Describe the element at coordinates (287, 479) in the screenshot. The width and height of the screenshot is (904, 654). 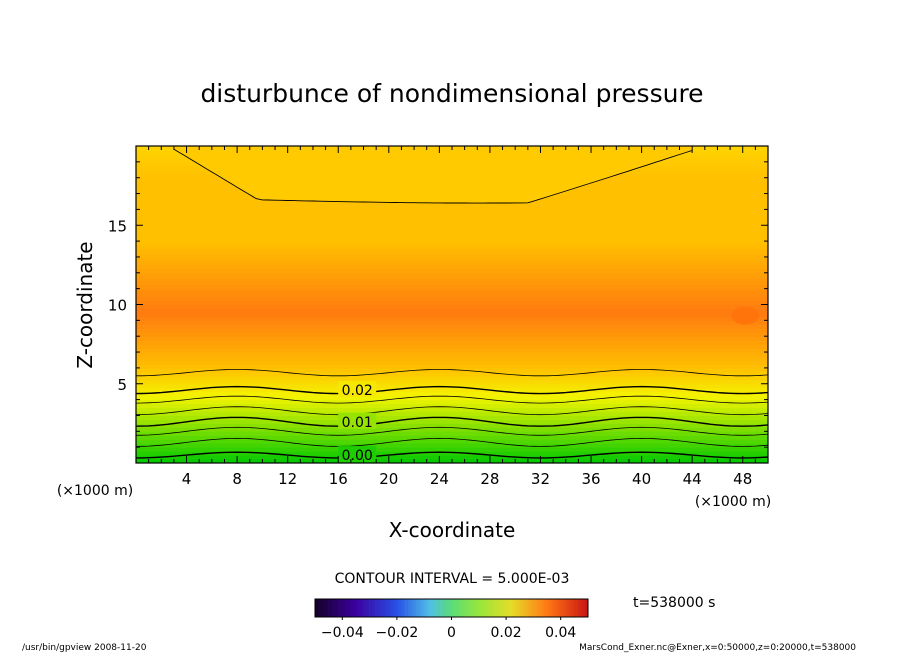
I see `x-tick-label: 12` at that location.